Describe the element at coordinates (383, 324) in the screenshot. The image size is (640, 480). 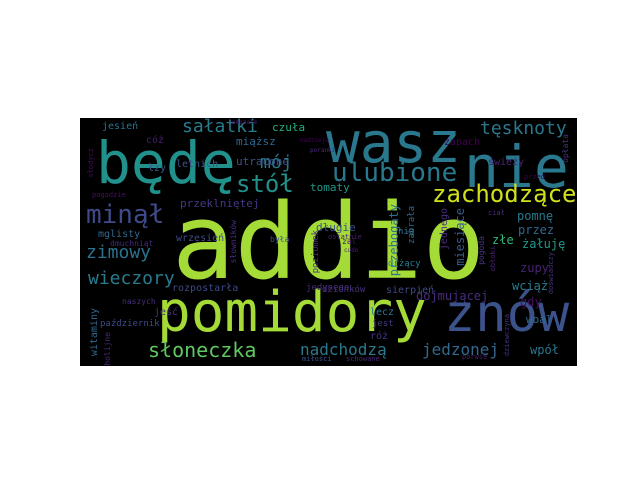
I see `word-jest: jest` at that location.